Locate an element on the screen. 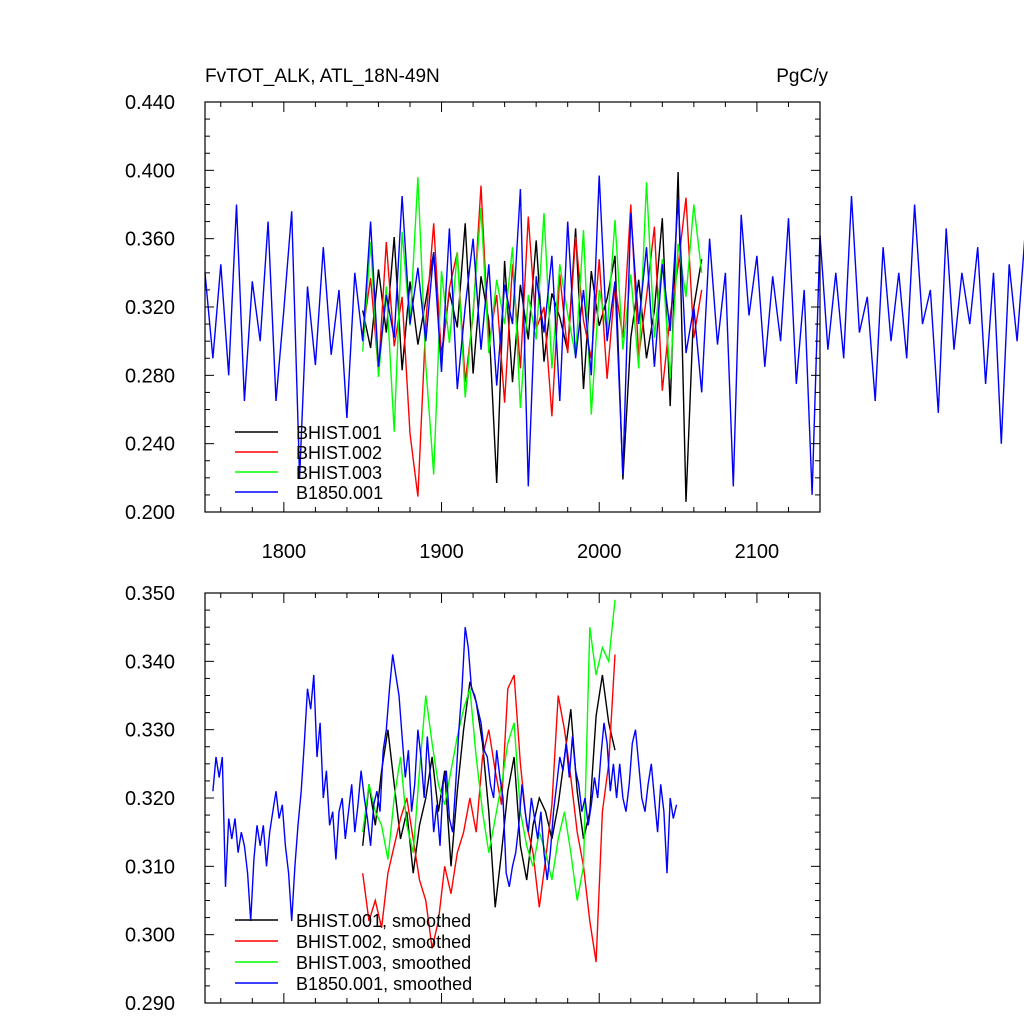  y-tick-label: 0.400 is located at coordinates (150, 171).